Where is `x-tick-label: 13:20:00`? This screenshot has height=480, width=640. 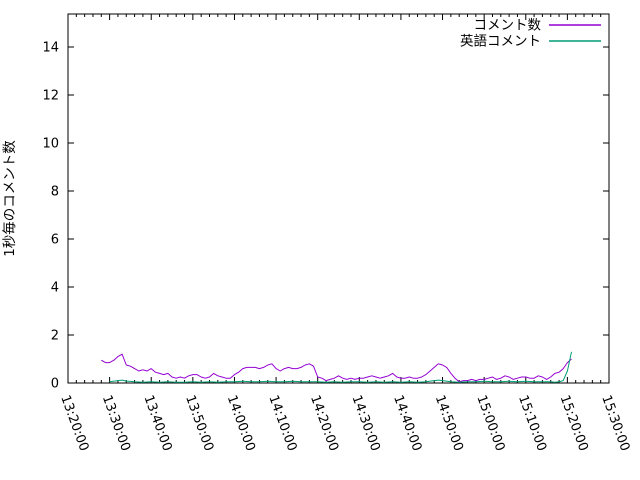
x-tick-label: 13:20:00 is located at coordinates (74, 423).